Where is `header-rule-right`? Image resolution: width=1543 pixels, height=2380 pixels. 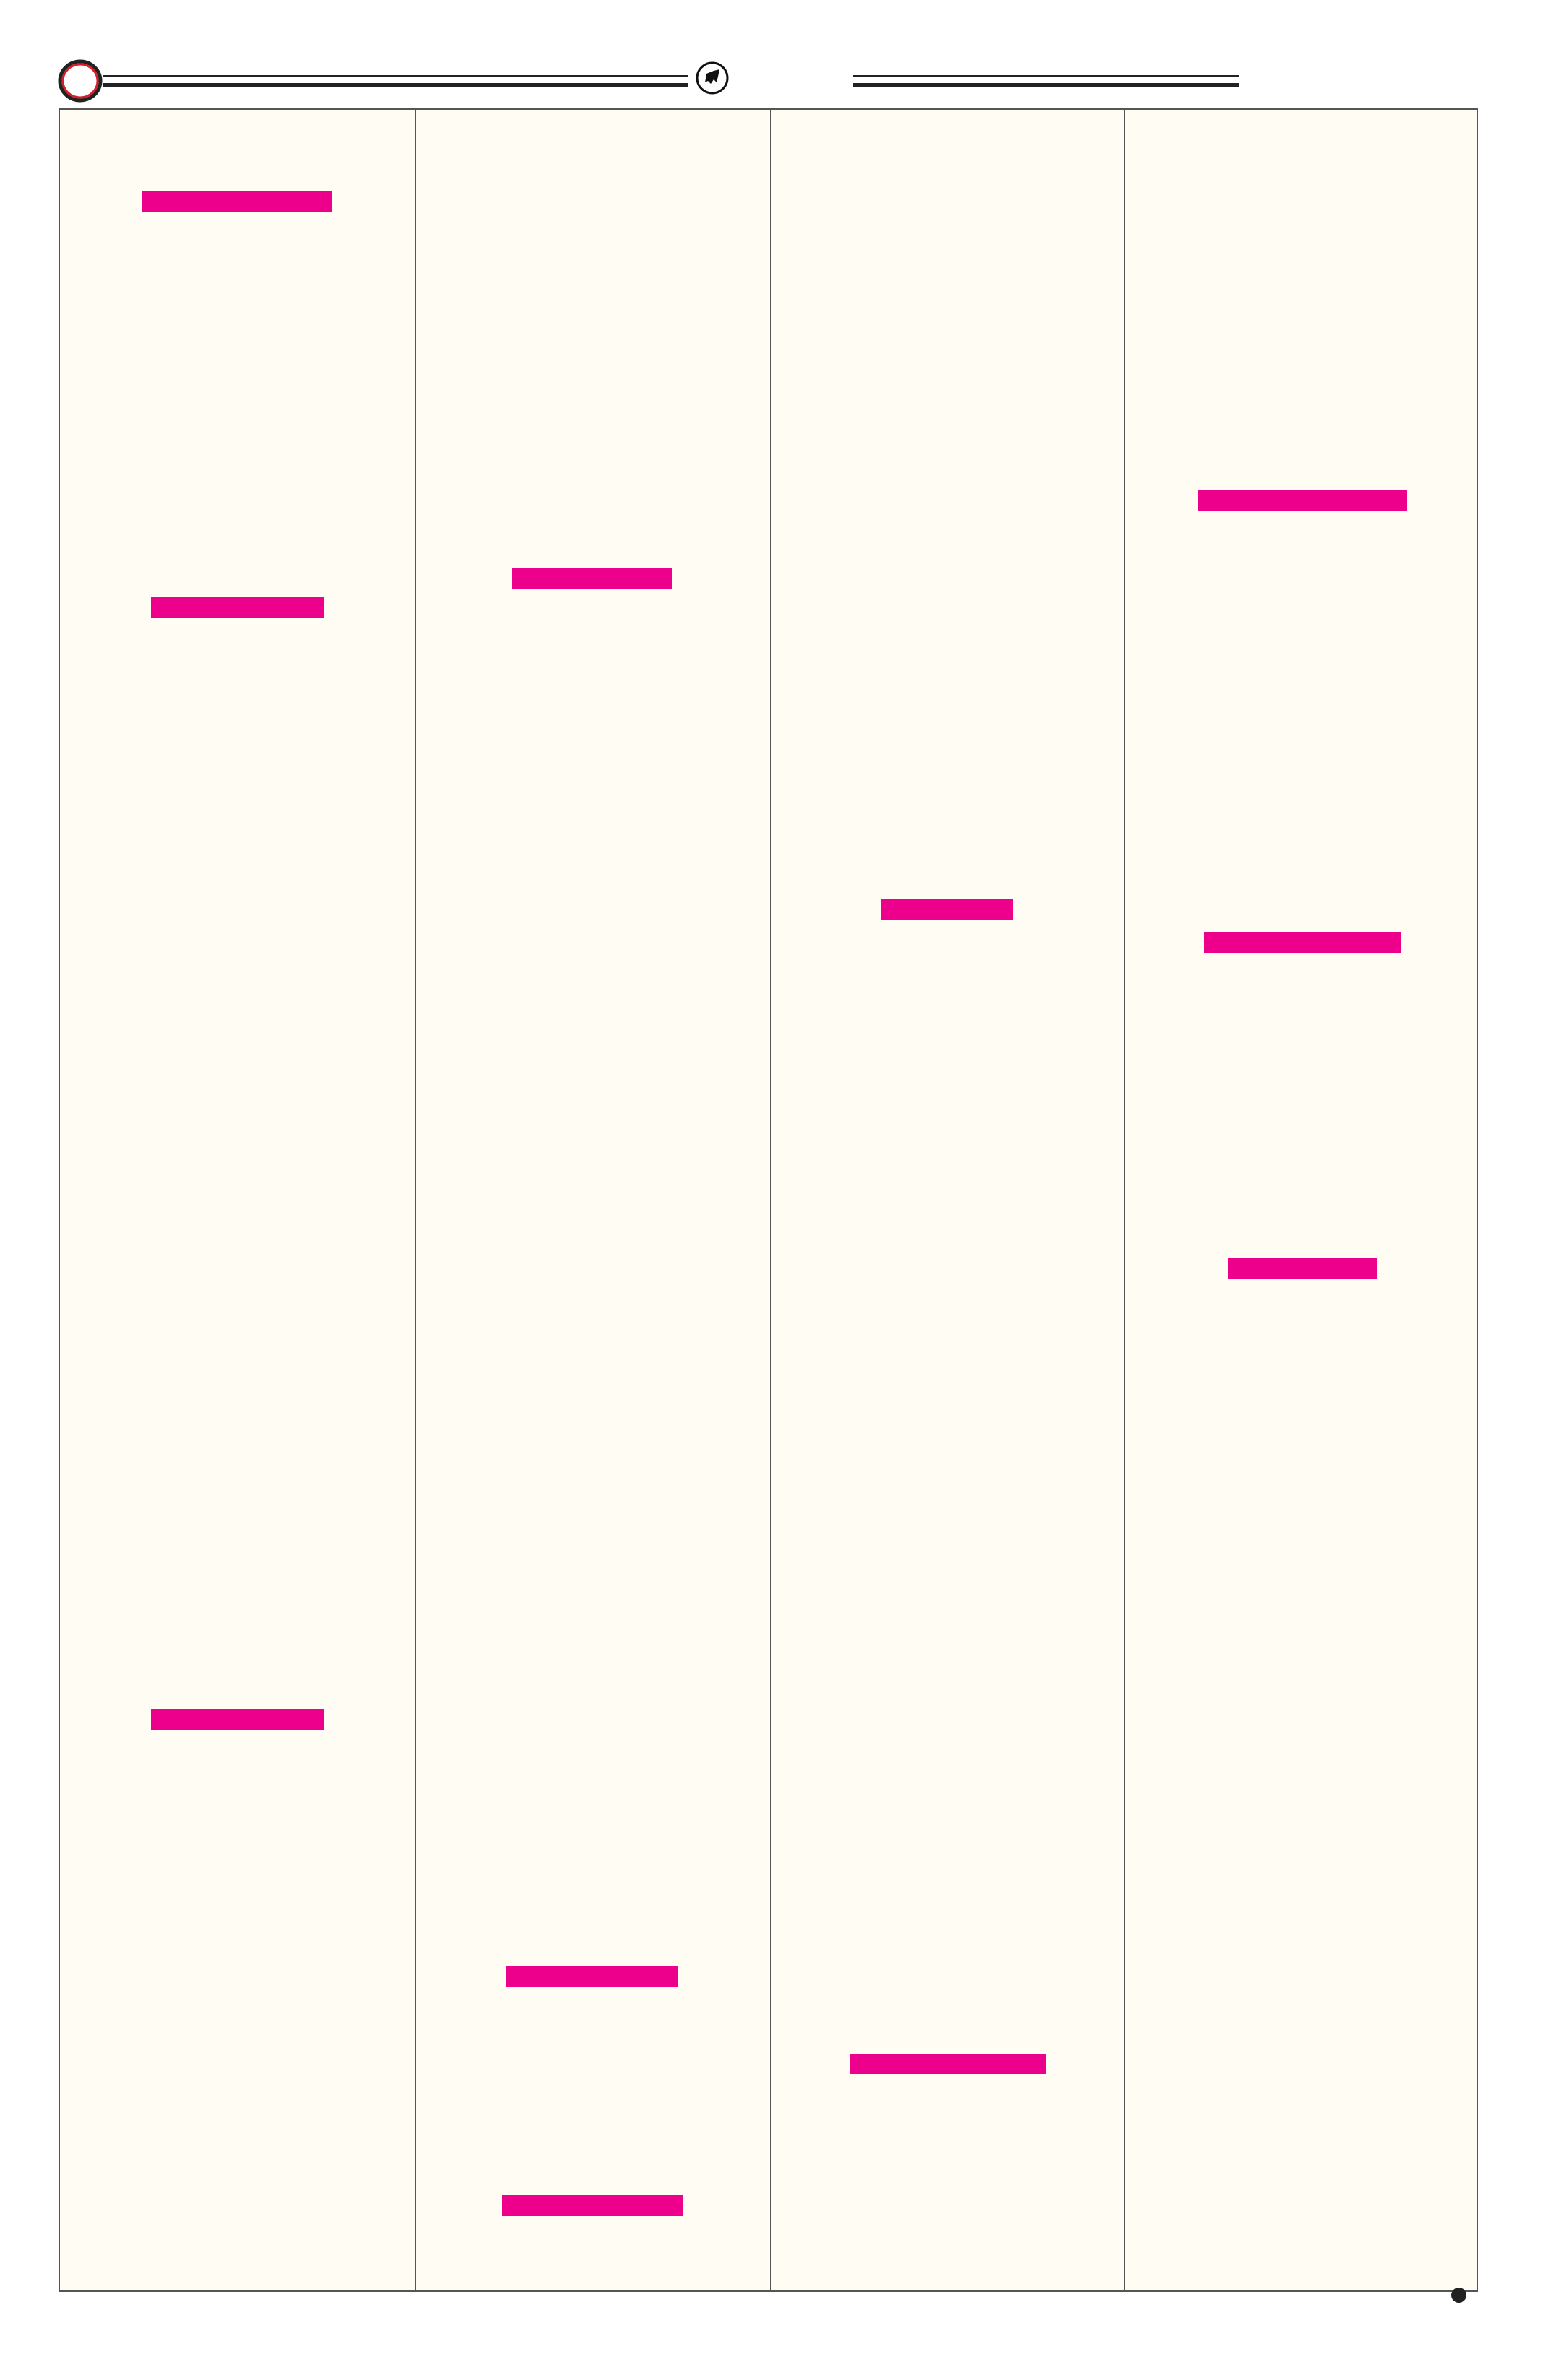 header-rule-right is located at coordinates (1046, 81).